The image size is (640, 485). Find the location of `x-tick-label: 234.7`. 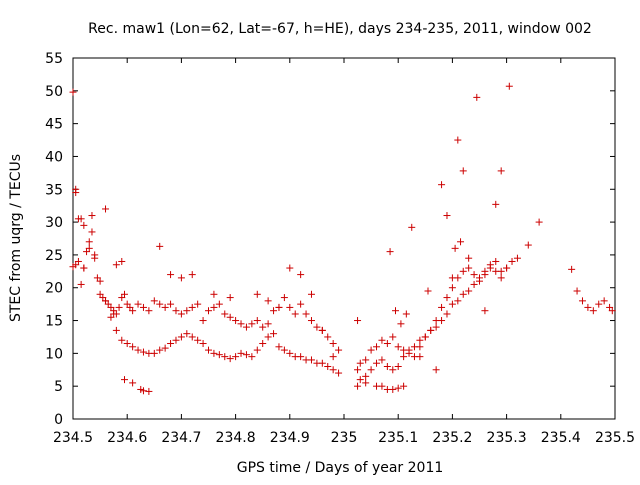

x-tick-label: 234.7 is located at coordinates (181, 438).